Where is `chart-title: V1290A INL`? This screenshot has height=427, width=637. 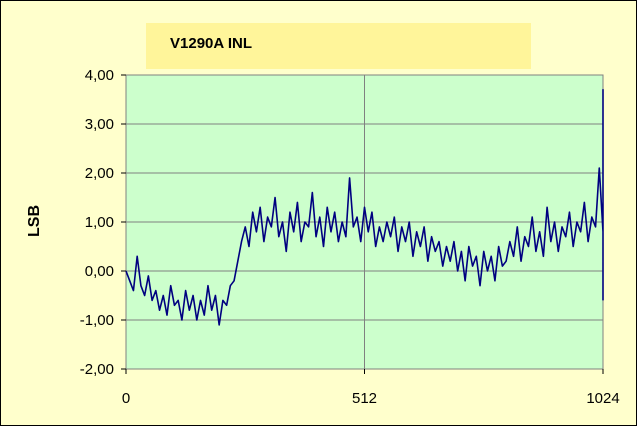
chart-title: V1290A INL is located at coordinates (211, 43).